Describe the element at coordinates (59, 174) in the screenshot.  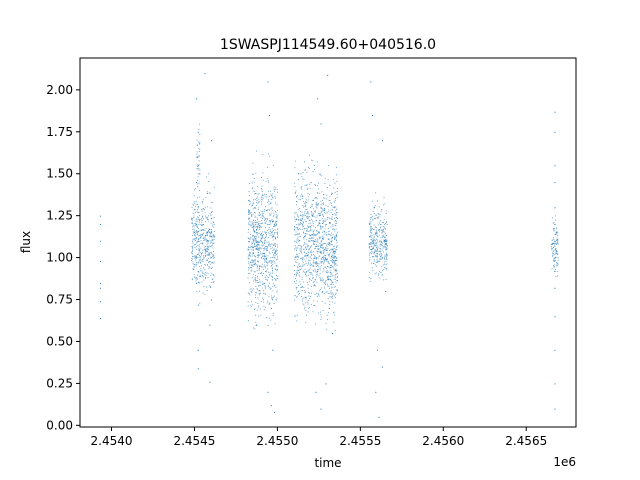
I see `y-tick-label: 1.50` at that location.